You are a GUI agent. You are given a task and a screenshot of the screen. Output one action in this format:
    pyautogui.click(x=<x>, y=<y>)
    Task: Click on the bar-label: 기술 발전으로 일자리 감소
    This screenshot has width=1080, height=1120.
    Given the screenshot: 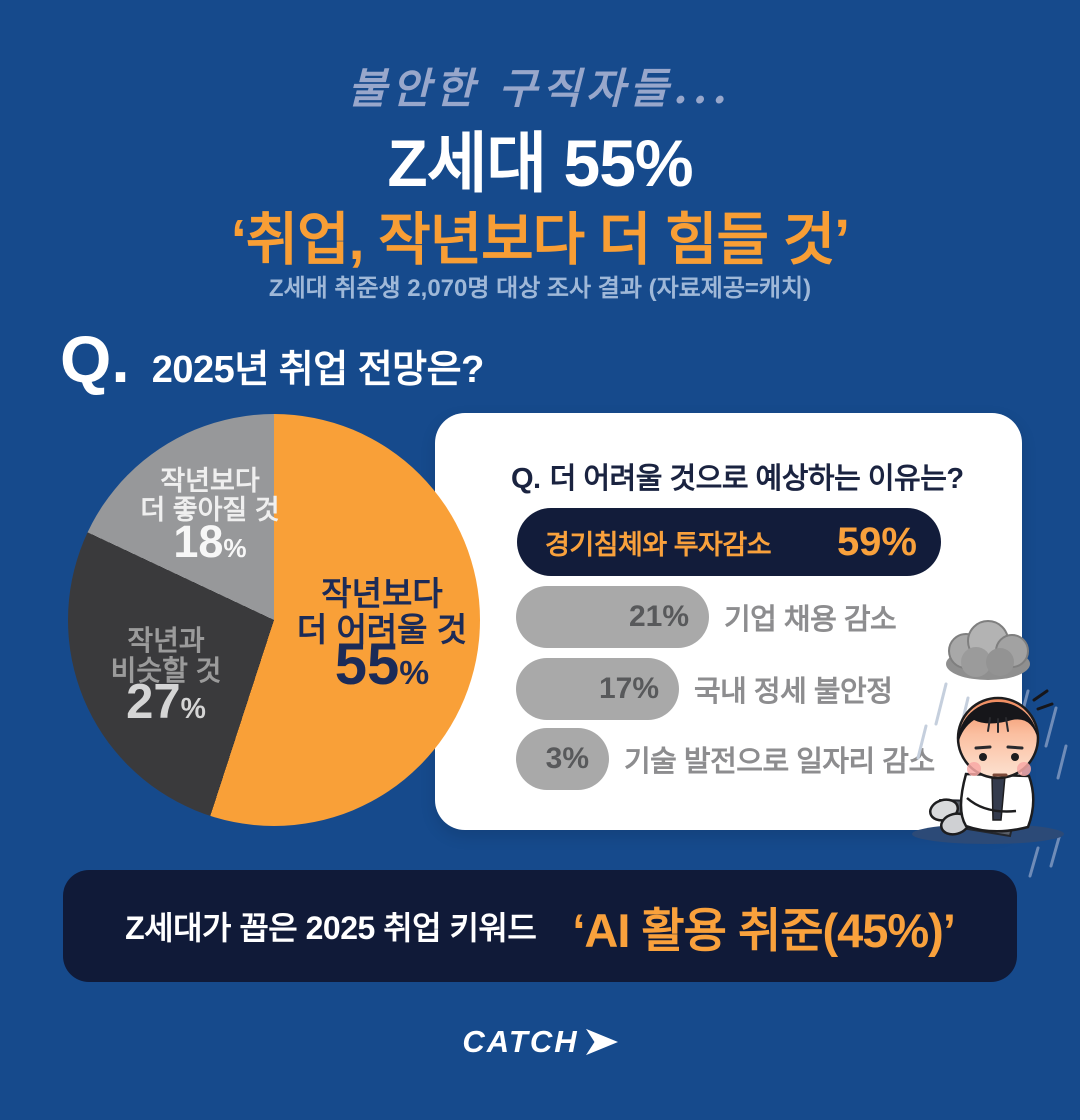 What is the action you would take?
    pyautogui.click(x=779, y=762)
    